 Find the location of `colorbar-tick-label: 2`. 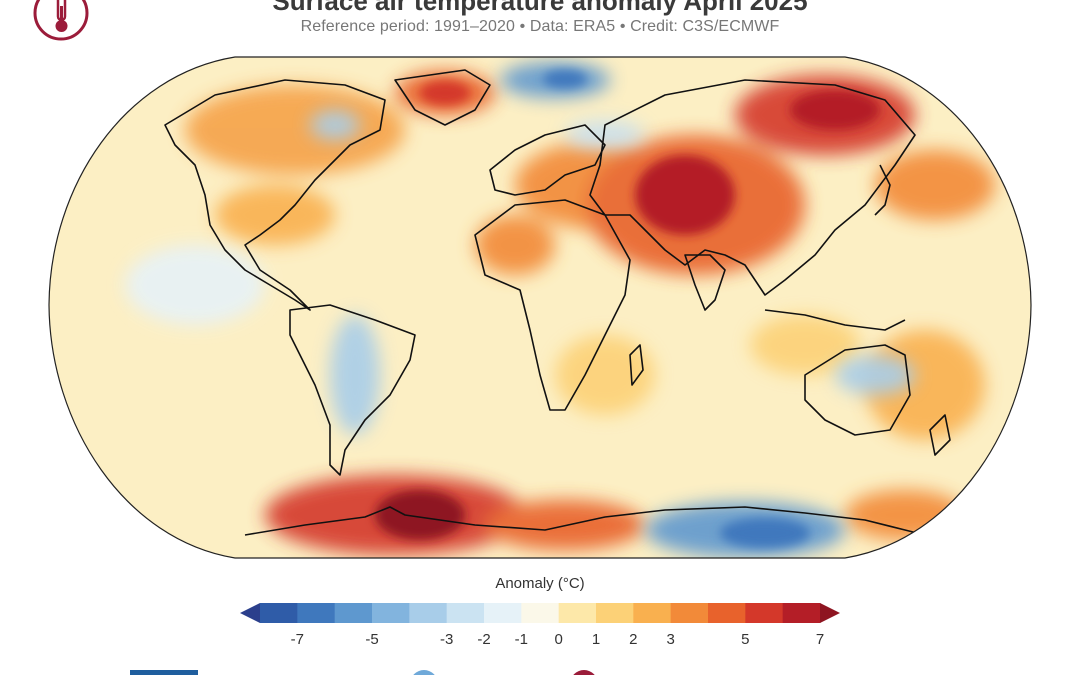

colorbar-tick-label: 2 is located at coordinates (633, 639).